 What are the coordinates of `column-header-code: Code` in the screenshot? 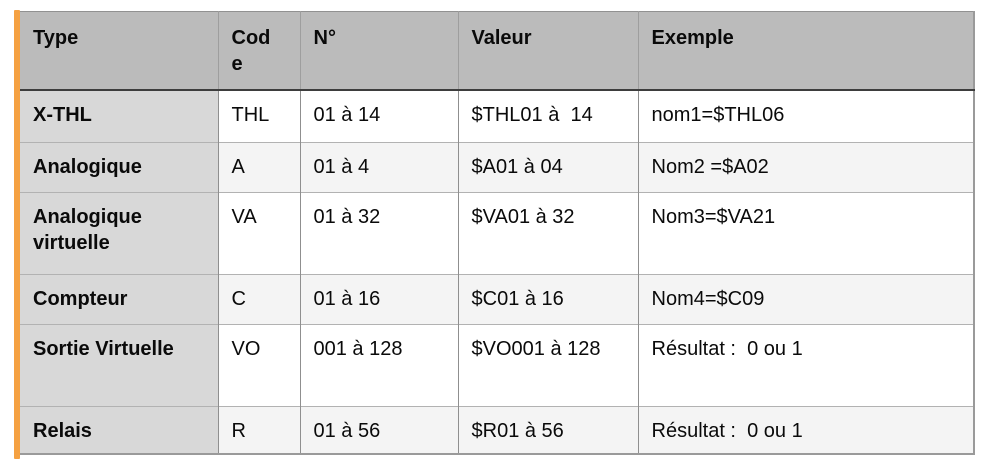 It's located at (258, 51).